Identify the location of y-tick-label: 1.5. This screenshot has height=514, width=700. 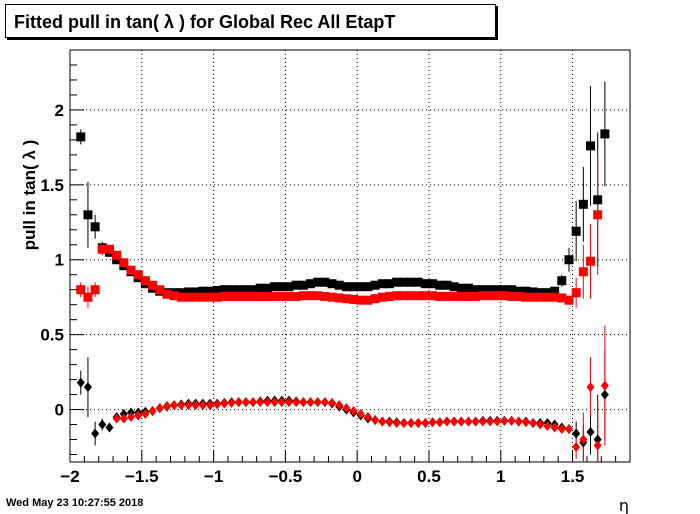
(52, 185).